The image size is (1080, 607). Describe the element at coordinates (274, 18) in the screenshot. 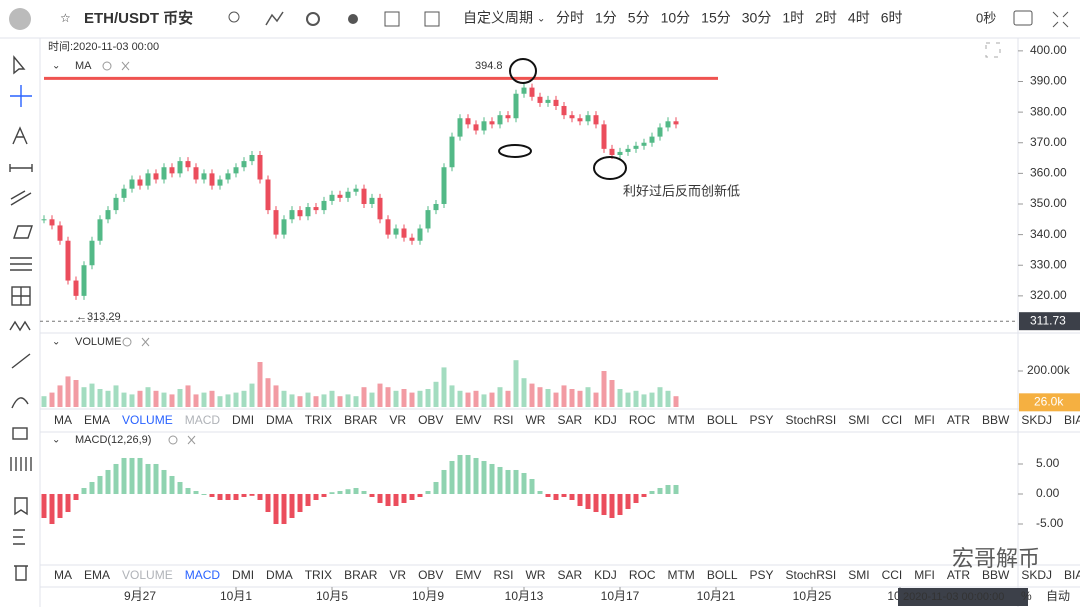

I see `chart-type-icon` at that location.